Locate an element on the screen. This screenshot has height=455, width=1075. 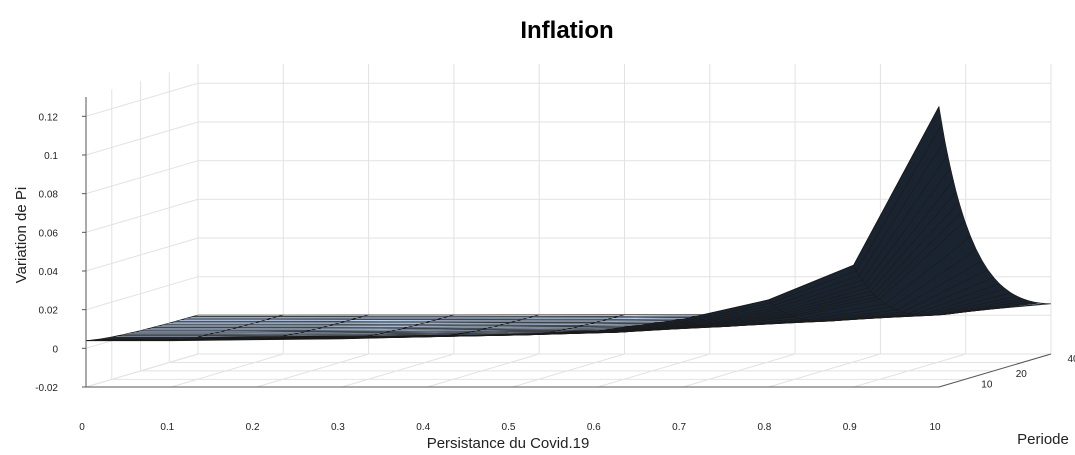
z-tick-label: 0.1 is located at coordinates (51, 156).